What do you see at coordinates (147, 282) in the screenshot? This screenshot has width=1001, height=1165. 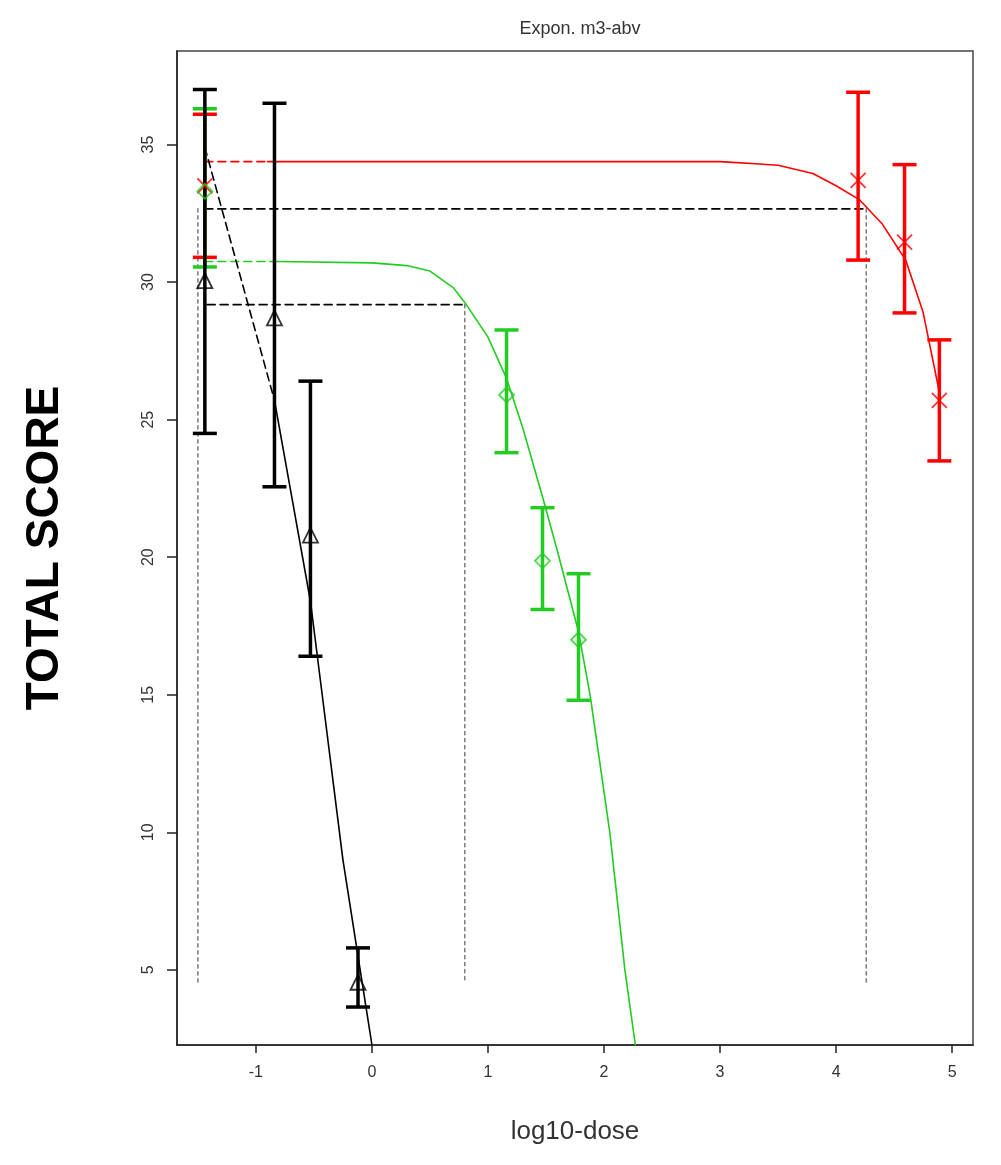 I see `y-tick-label: 30` at bounding box center [147, 282].